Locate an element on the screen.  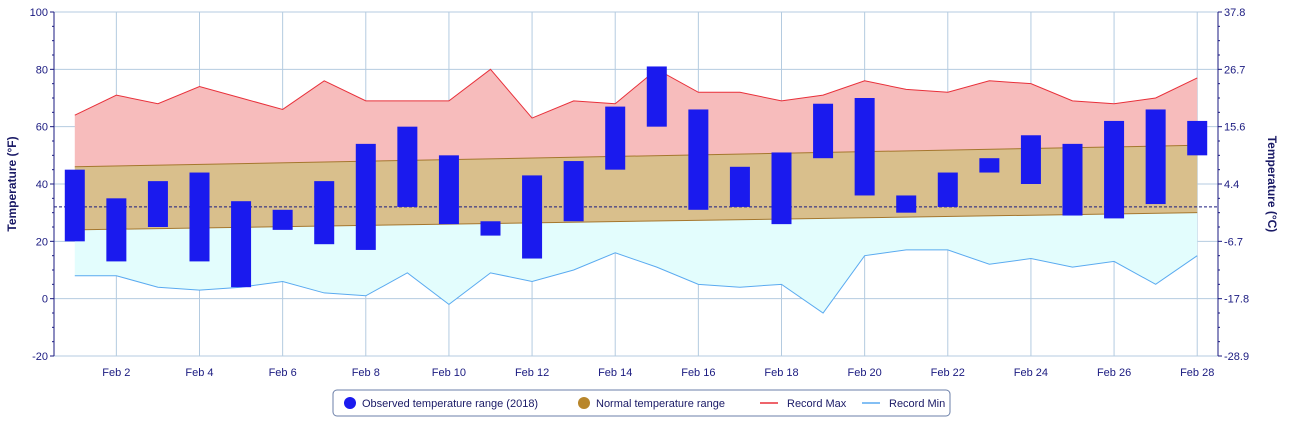
x-tick-label: Feb 16 is located at coordinates (698, 373).